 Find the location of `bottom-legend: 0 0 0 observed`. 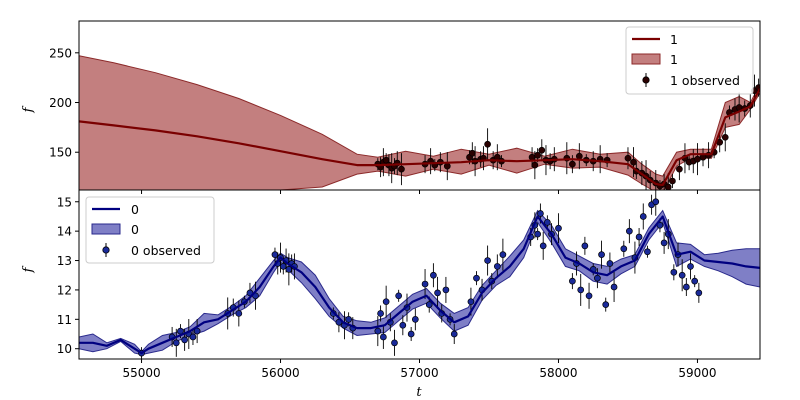

bottom-legend: 0 0 0 observed is located at coordinates (150, 230).